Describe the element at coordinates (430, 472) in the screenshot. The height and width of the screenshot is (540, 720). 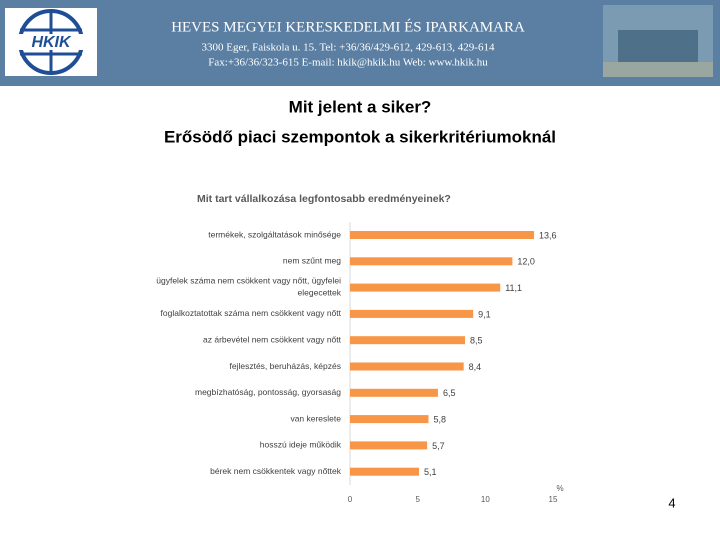
I see `value-label: 5,1` at that location.